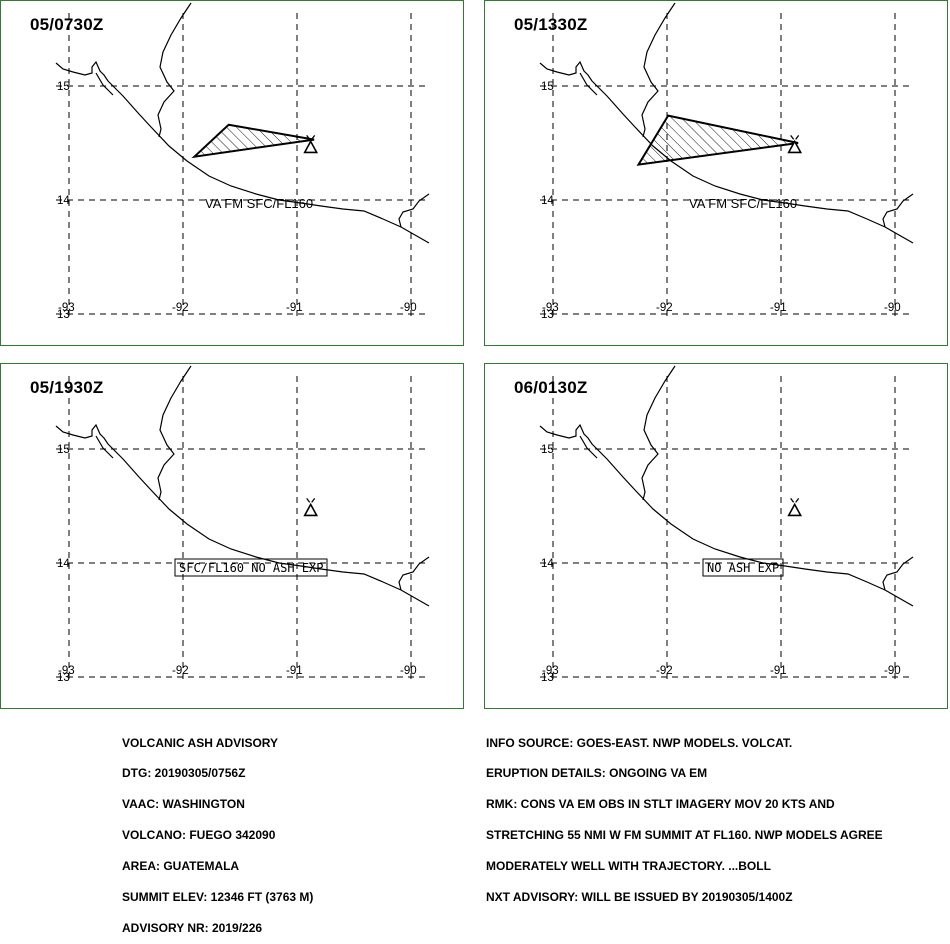 Image resolution: width=950 pixels, height=944 pixels. Describe the element at coordinates (551, 387) in the screenshot. I see `panel-time-4: 06/0130Z` at that location.